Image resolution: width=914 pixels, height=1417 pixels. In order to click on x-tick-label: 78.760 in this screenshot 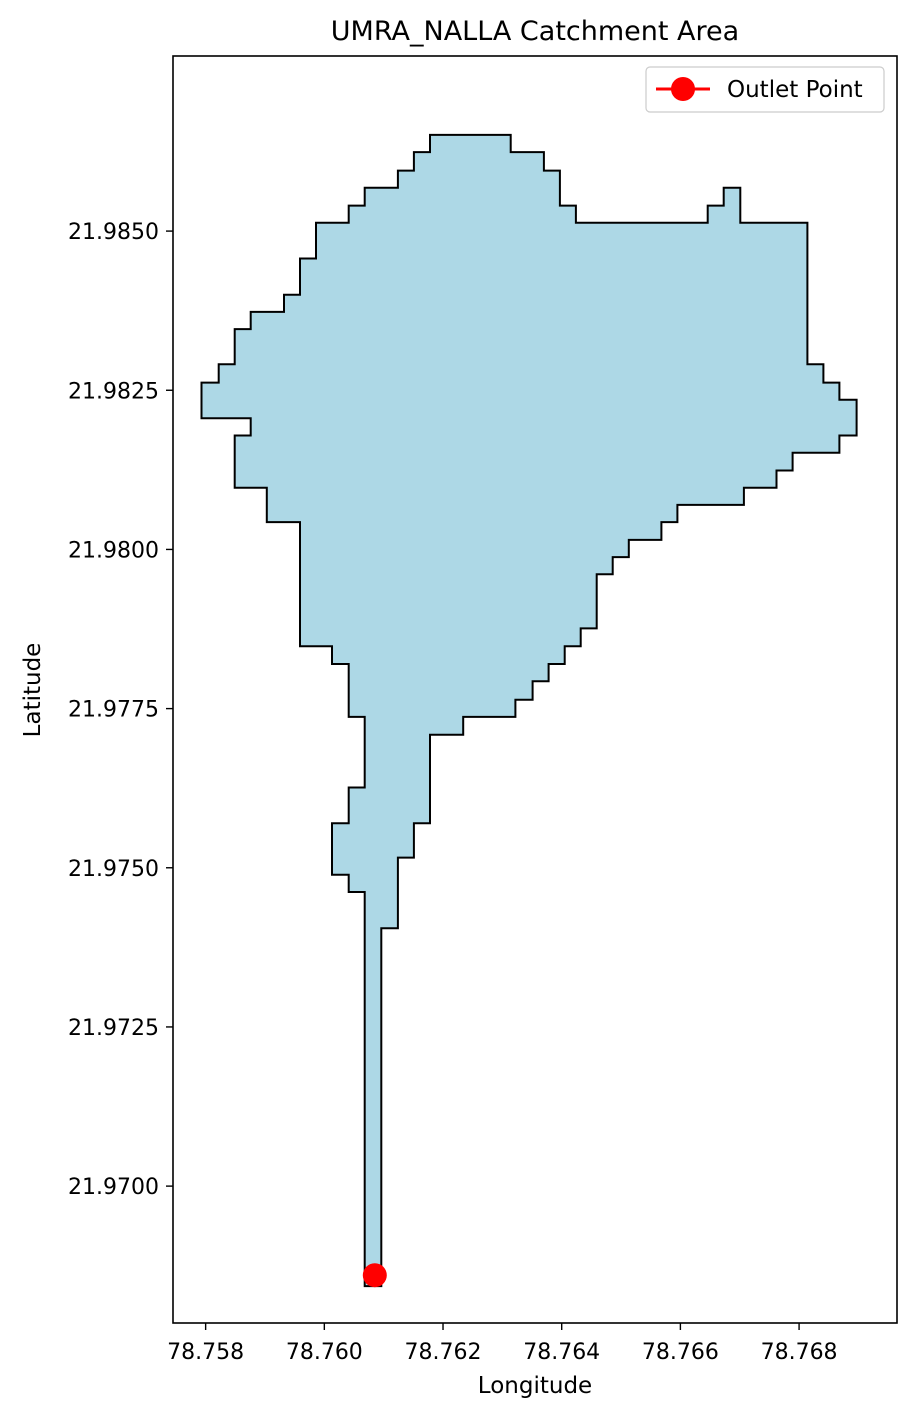, I will do `click(324, 1352)`.